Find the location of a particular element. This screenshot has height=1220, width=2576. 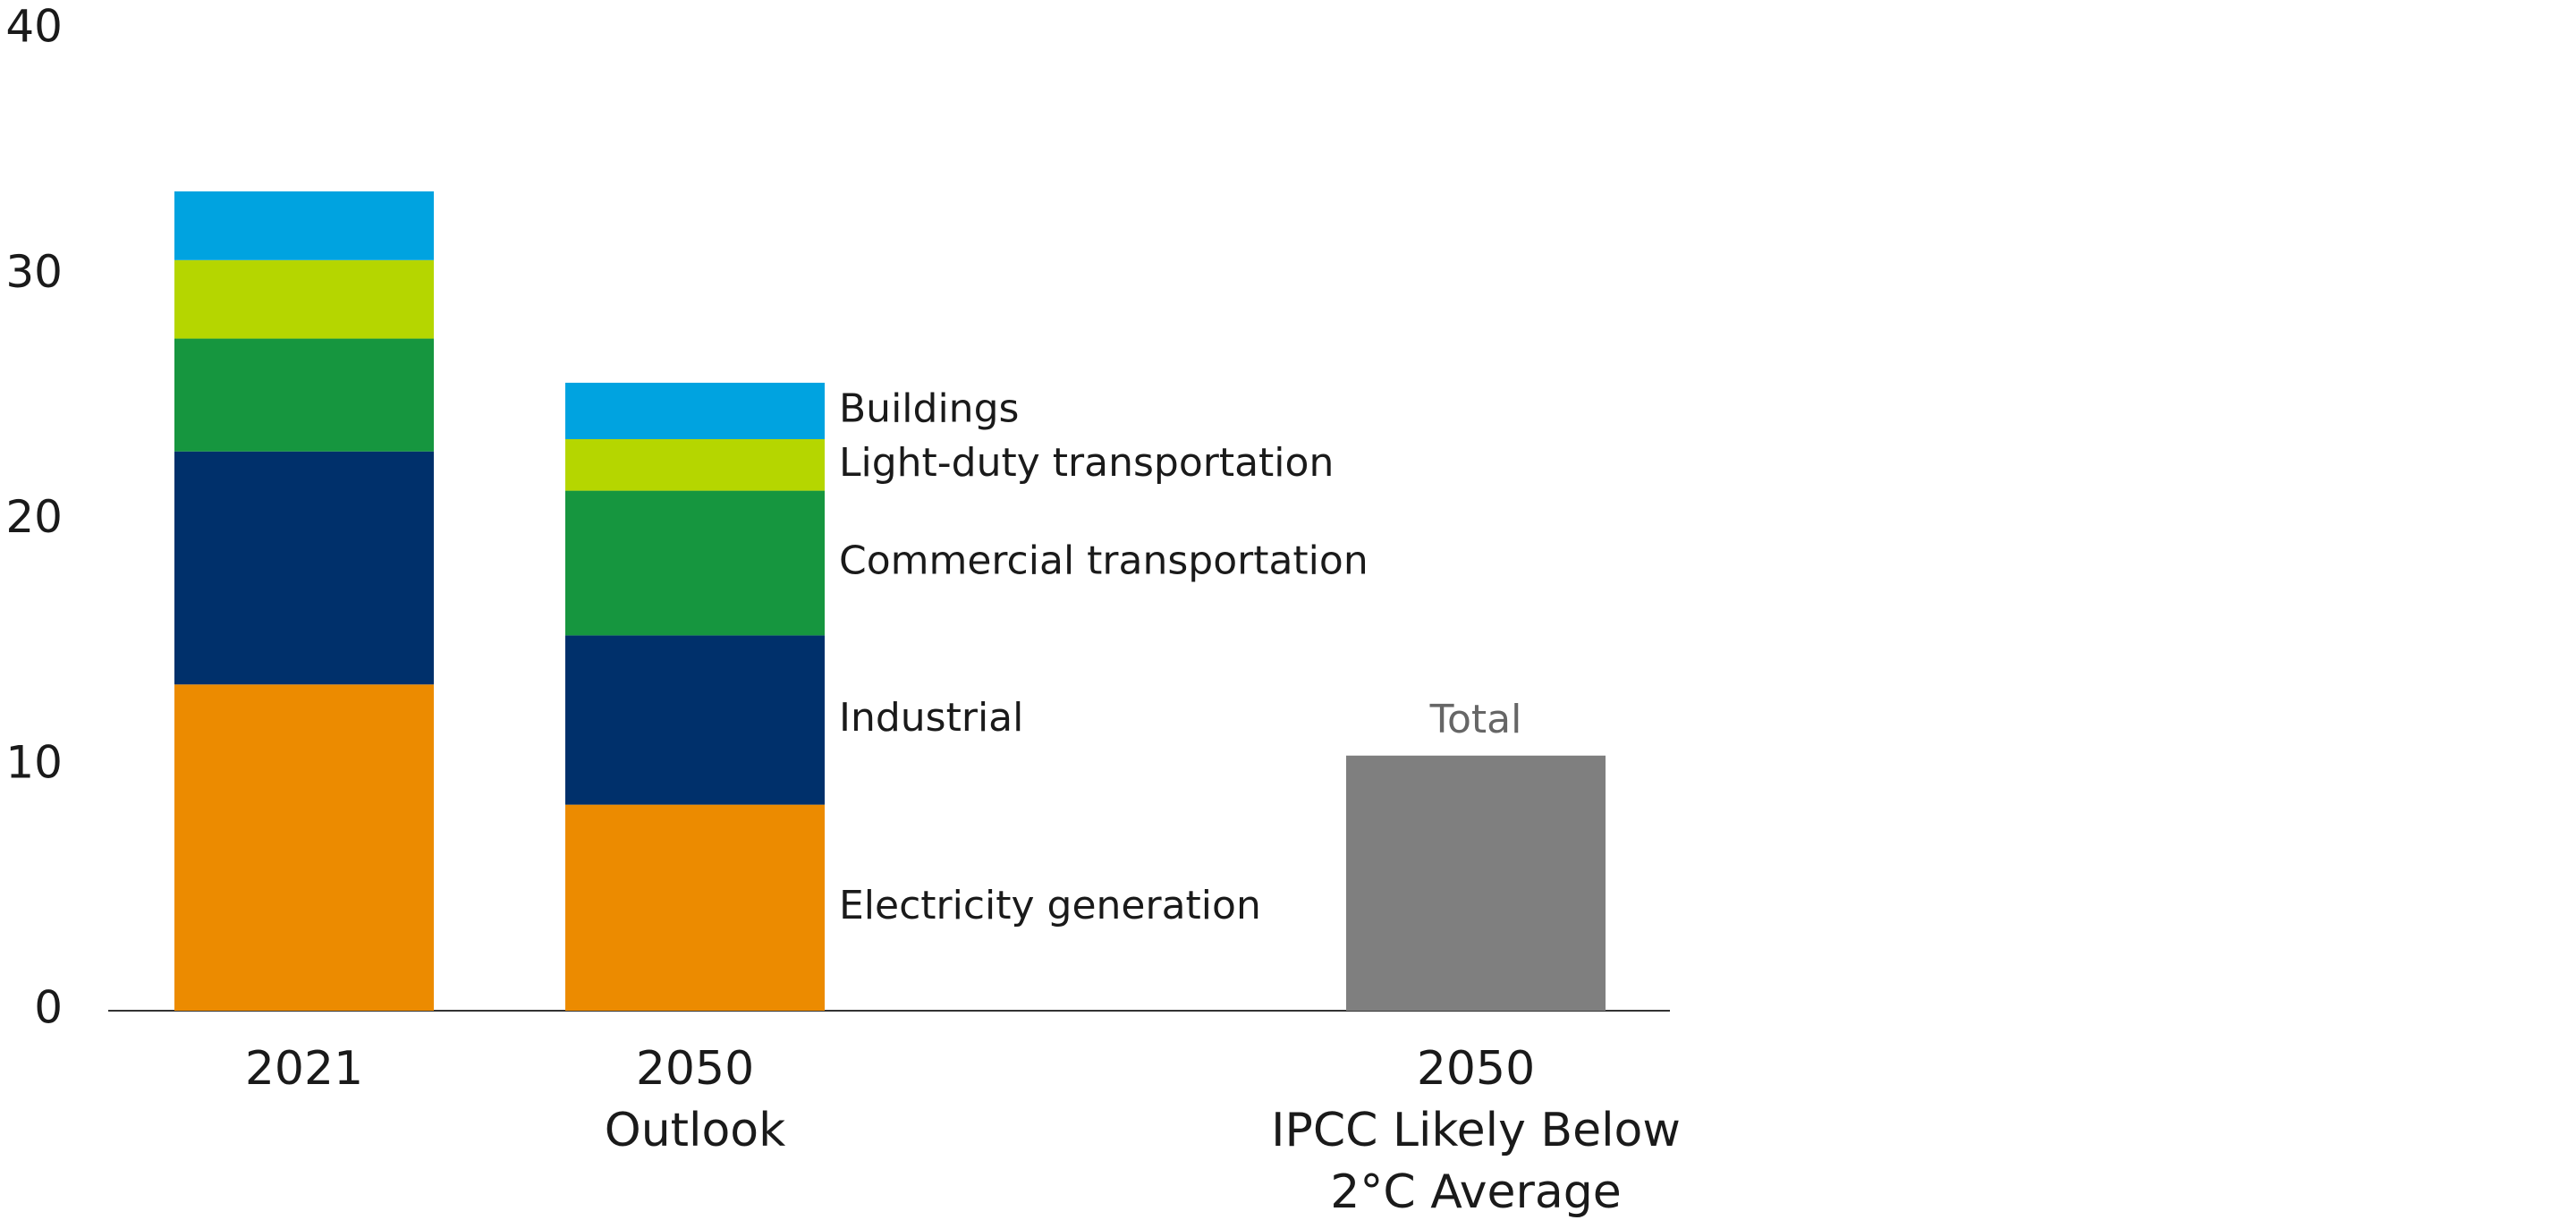

x-tick-label: Outlook is located at coordinates (695, 1130).